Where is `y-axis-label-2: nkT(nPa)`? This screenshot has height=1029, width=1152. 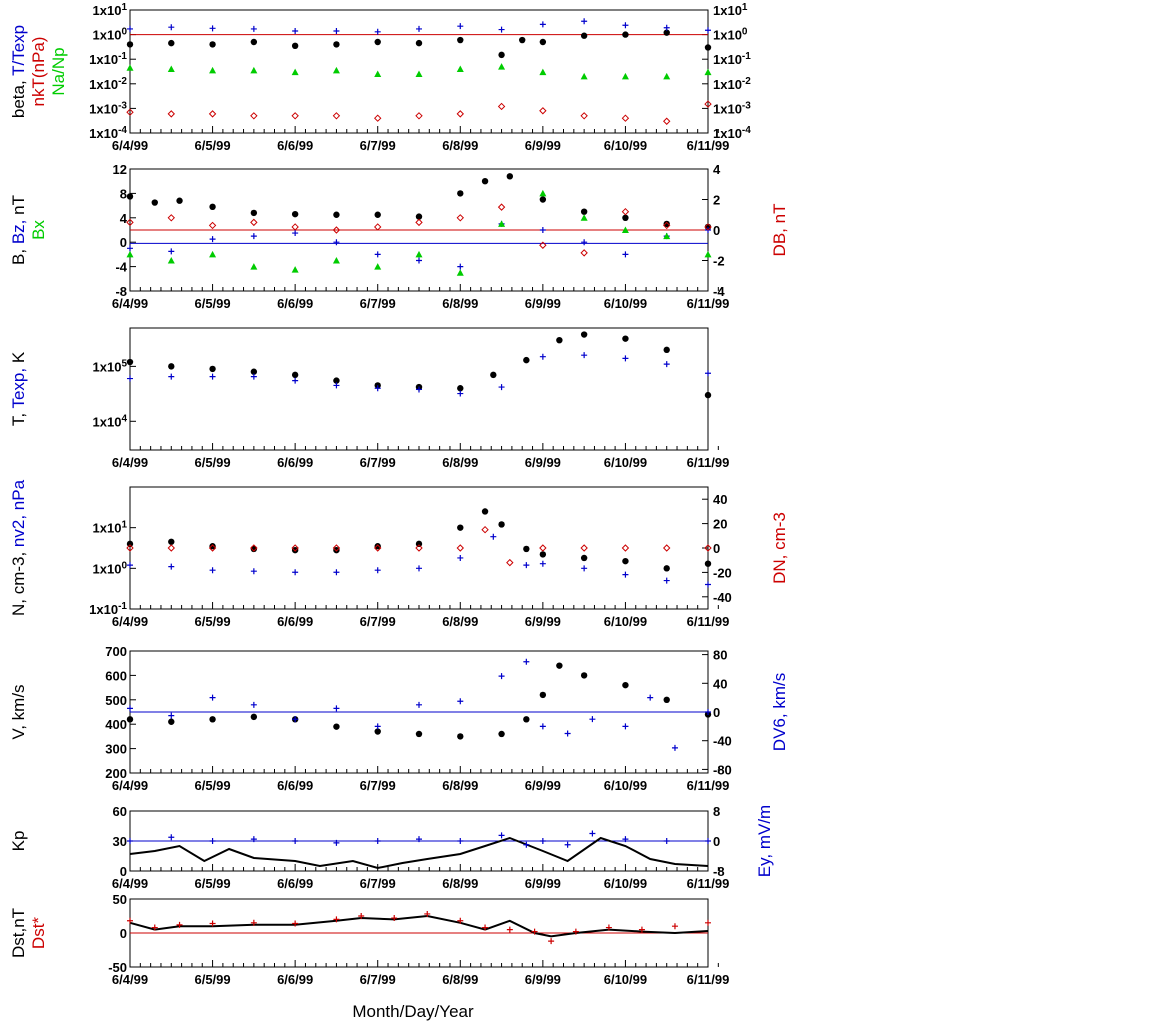
y-axis-label-2: nkT(nPa) is located at coordinates (38, 72).